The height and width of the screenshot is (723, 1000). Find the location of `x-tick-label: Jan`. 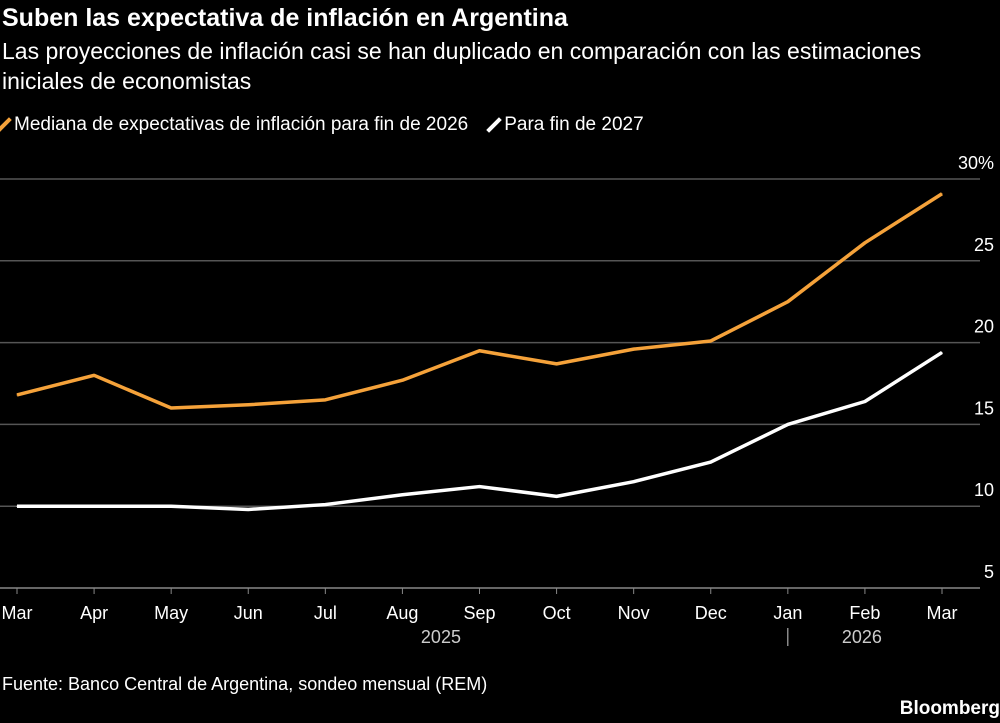

x-tick-label: Jan is located at coordinates (787, 613).